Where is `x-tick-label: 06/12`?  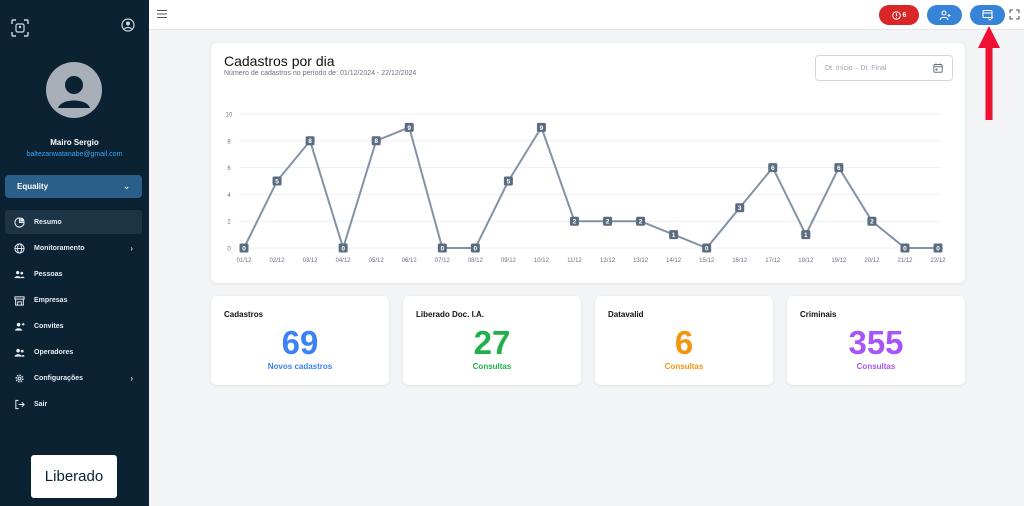
x-tick-label: 06/12 is located at coordinates (410, 261).